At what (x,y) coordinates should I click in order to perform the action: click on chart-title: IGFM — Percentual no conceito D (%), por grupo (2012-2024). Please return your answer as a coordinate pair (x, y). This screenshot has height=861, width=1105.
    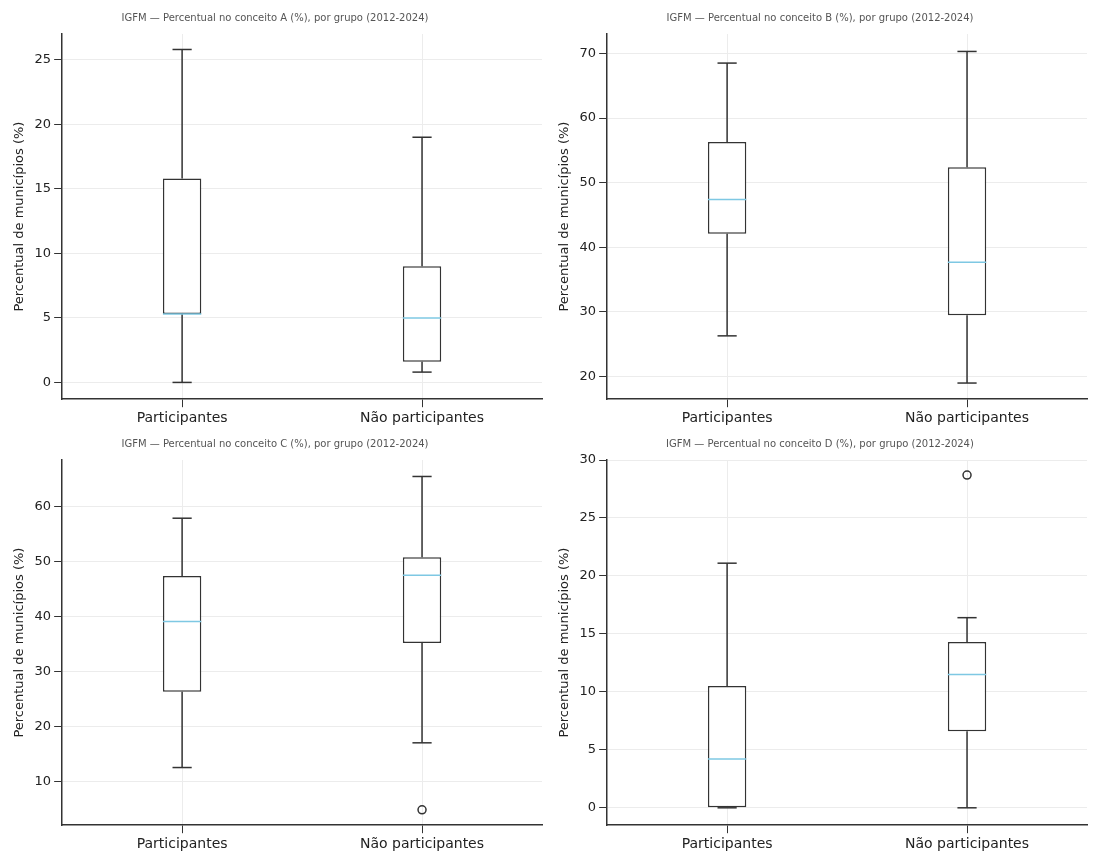
    Looking at the image, I should click on (820, 443).